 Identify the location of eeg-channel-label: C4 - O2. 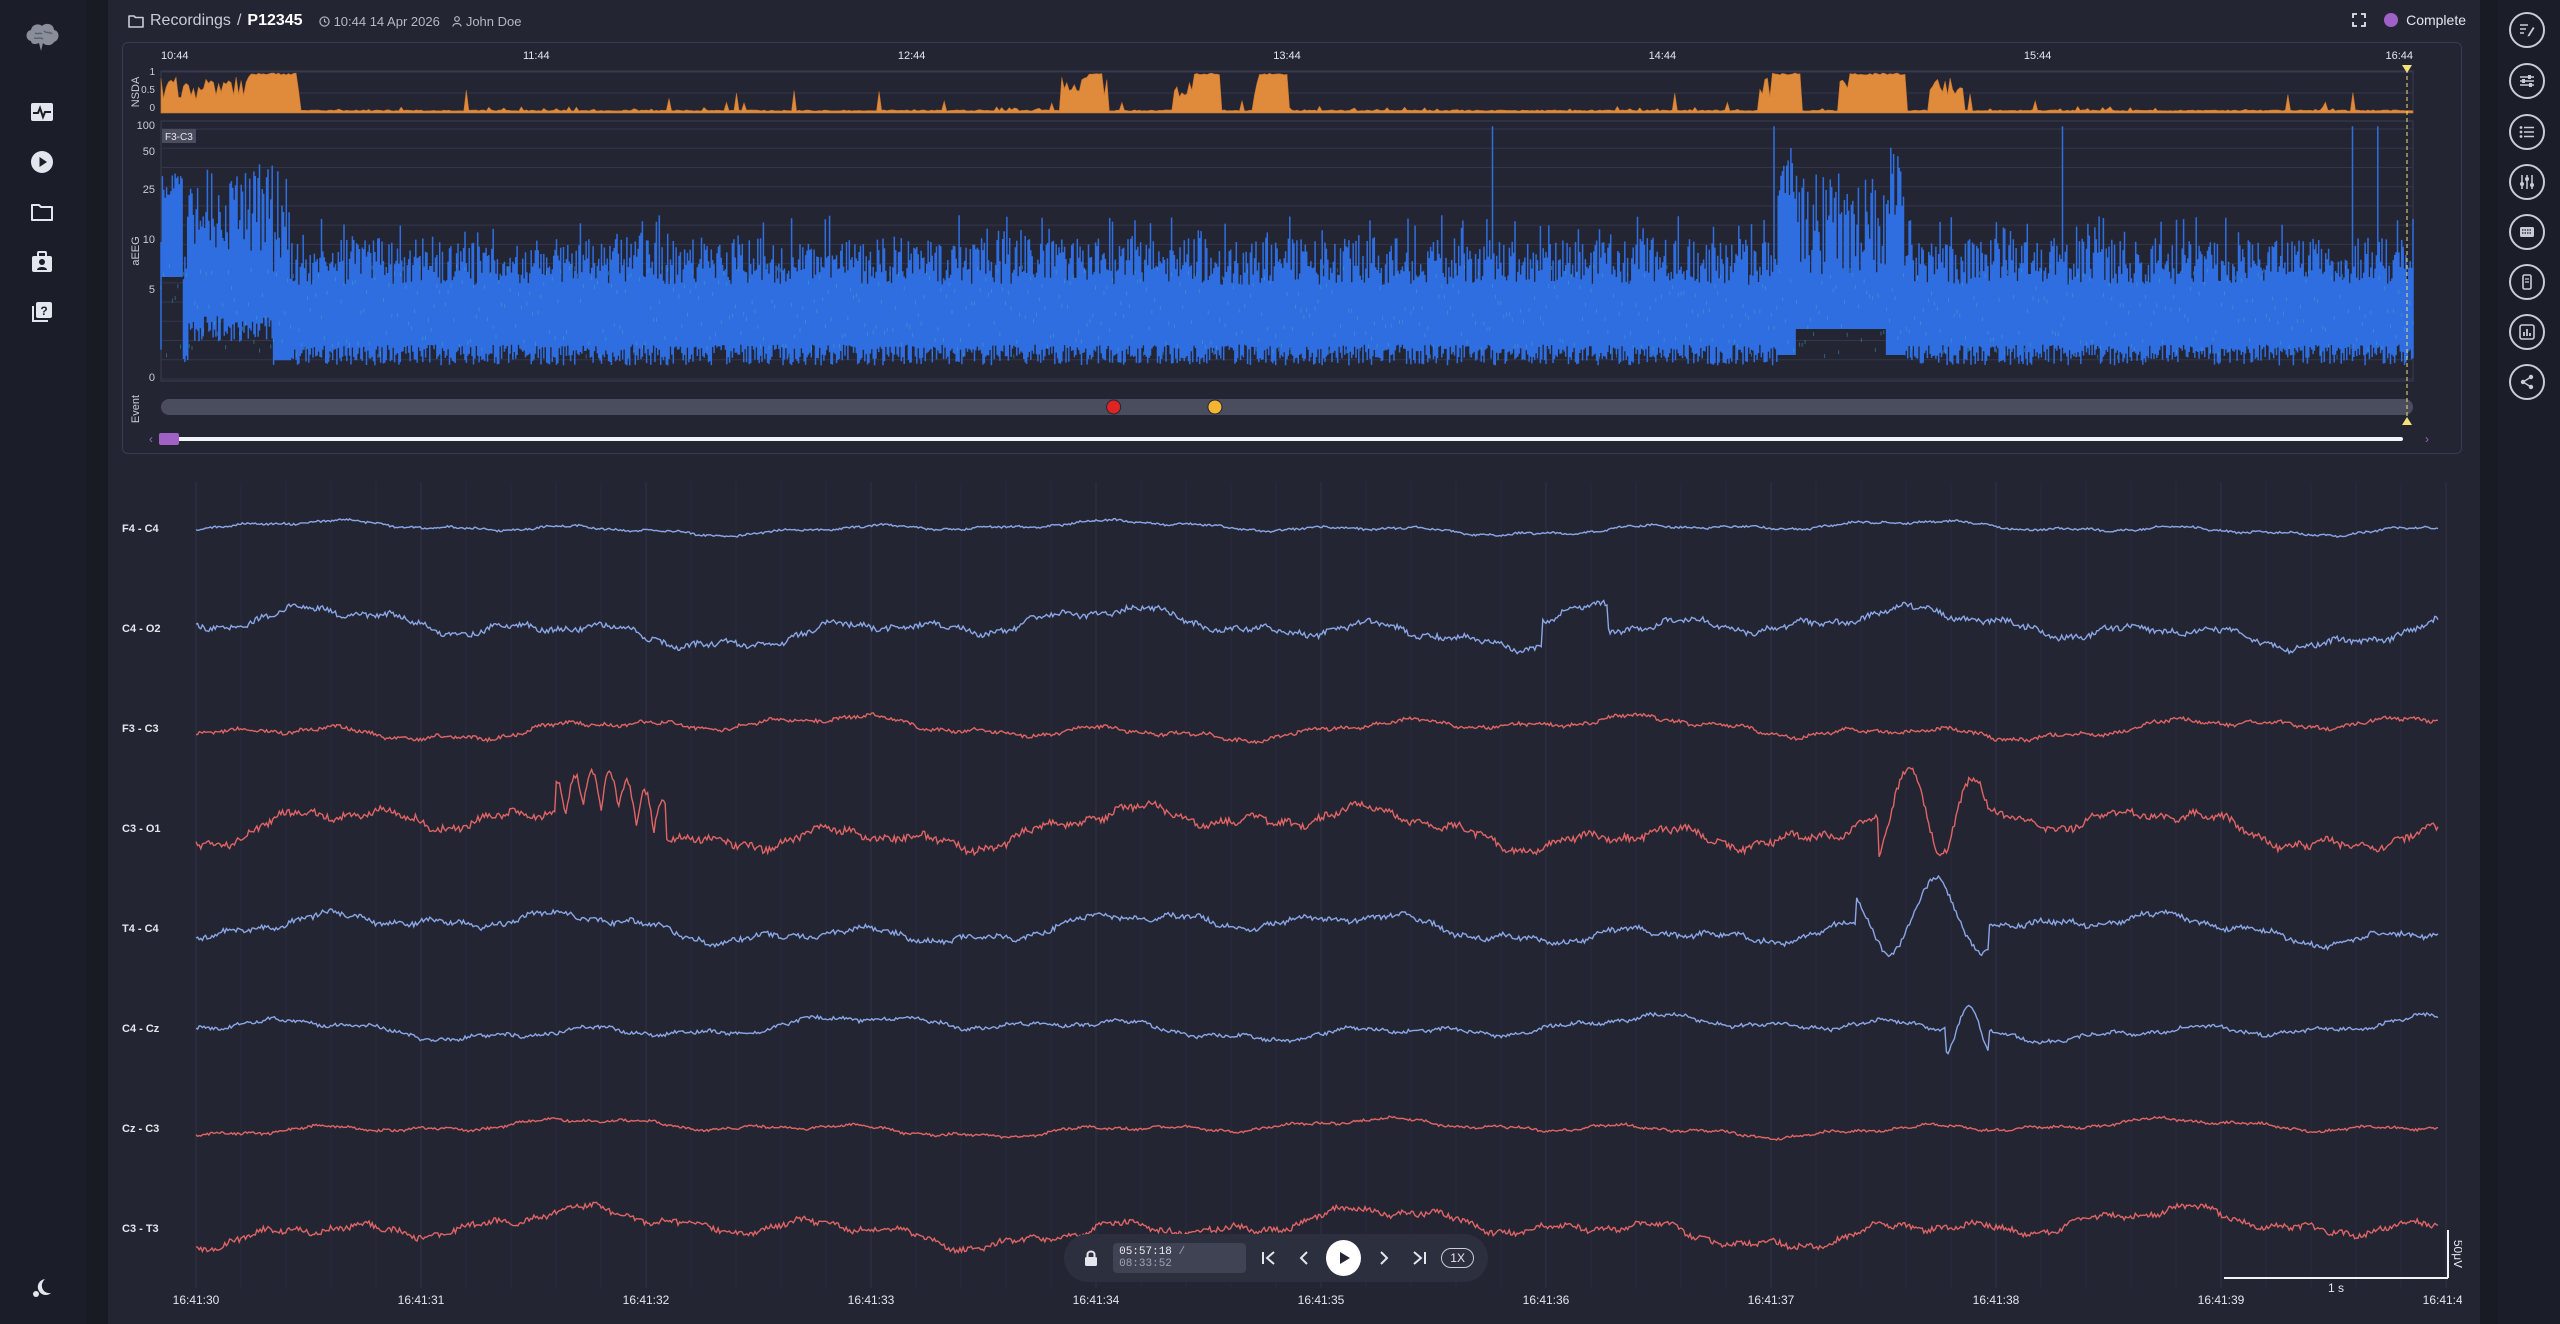
(141, 629).